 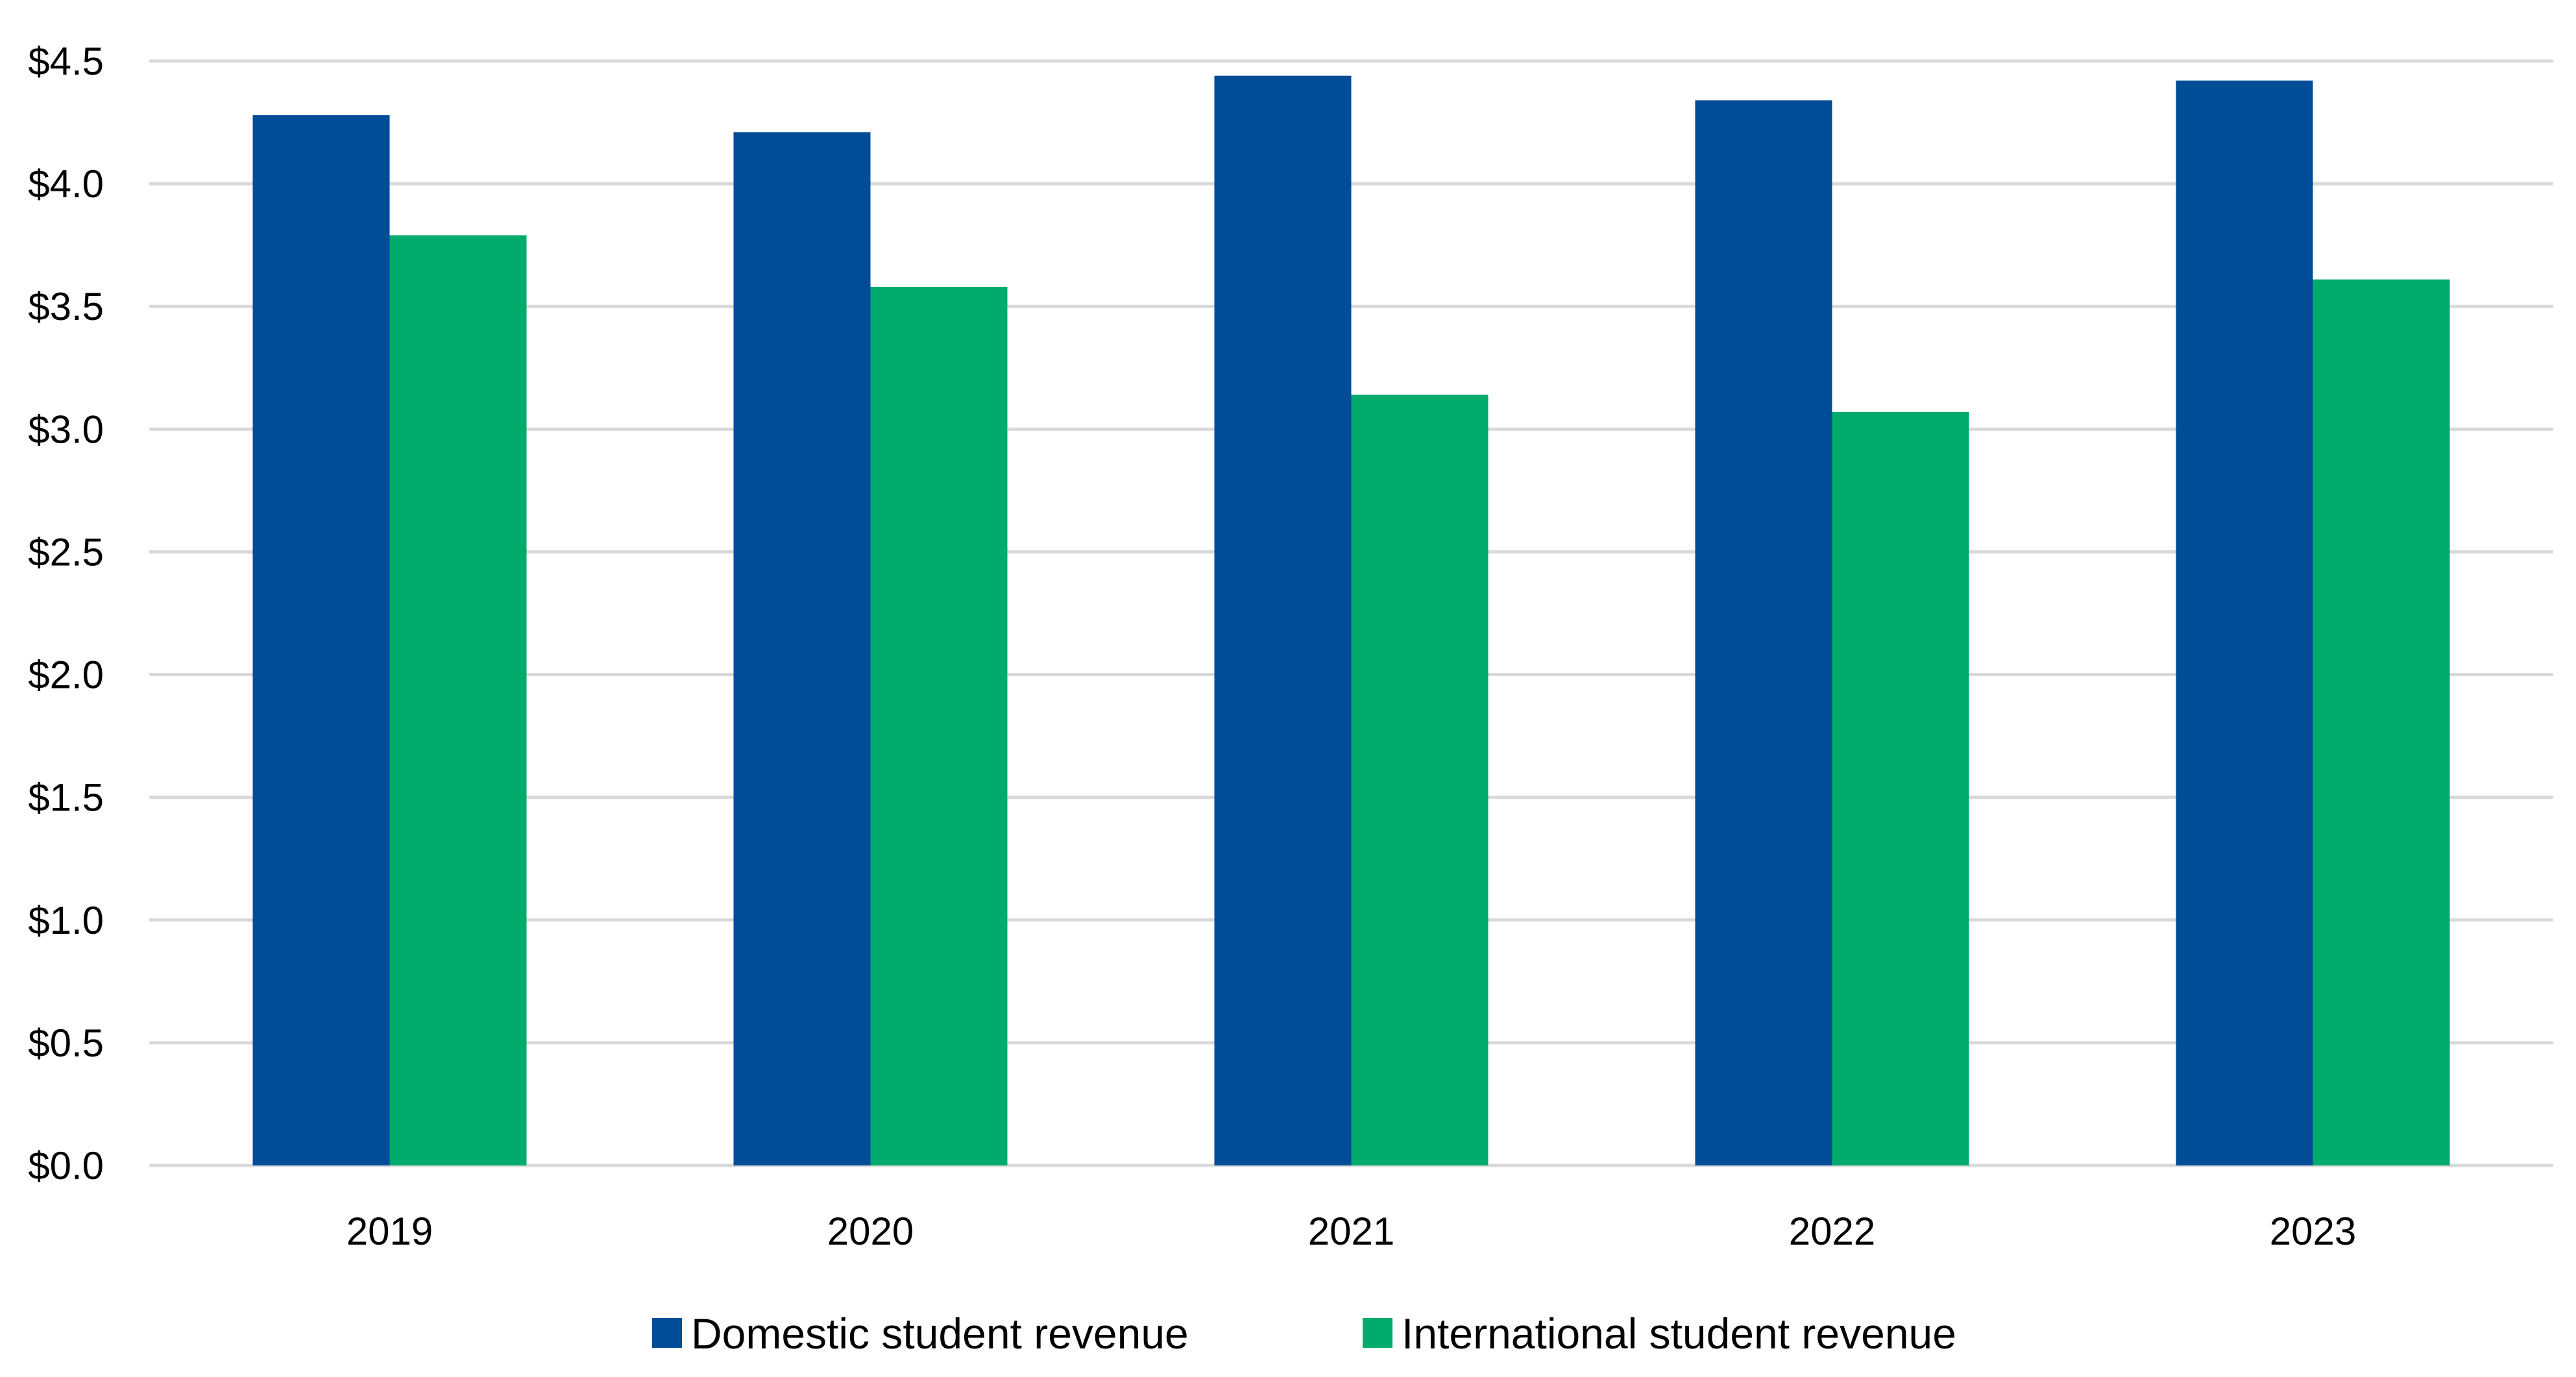 What do you see at coordinates (66, 675) in the screenshot?
I see `y-tick-label: $2.0` at bounding box center [66, 675].